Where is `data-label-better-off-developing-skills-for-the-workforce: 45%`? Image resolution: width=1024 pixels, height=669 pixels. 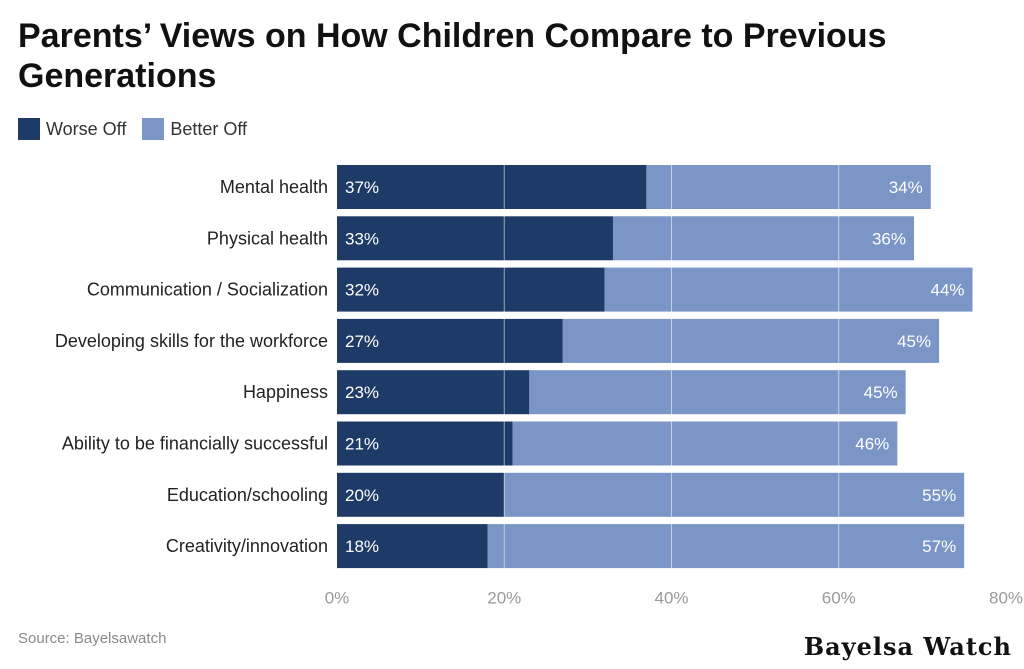 data-label-better-off-developing-skills-for-the-workforce: 45% is located at coordinates (914, 341).